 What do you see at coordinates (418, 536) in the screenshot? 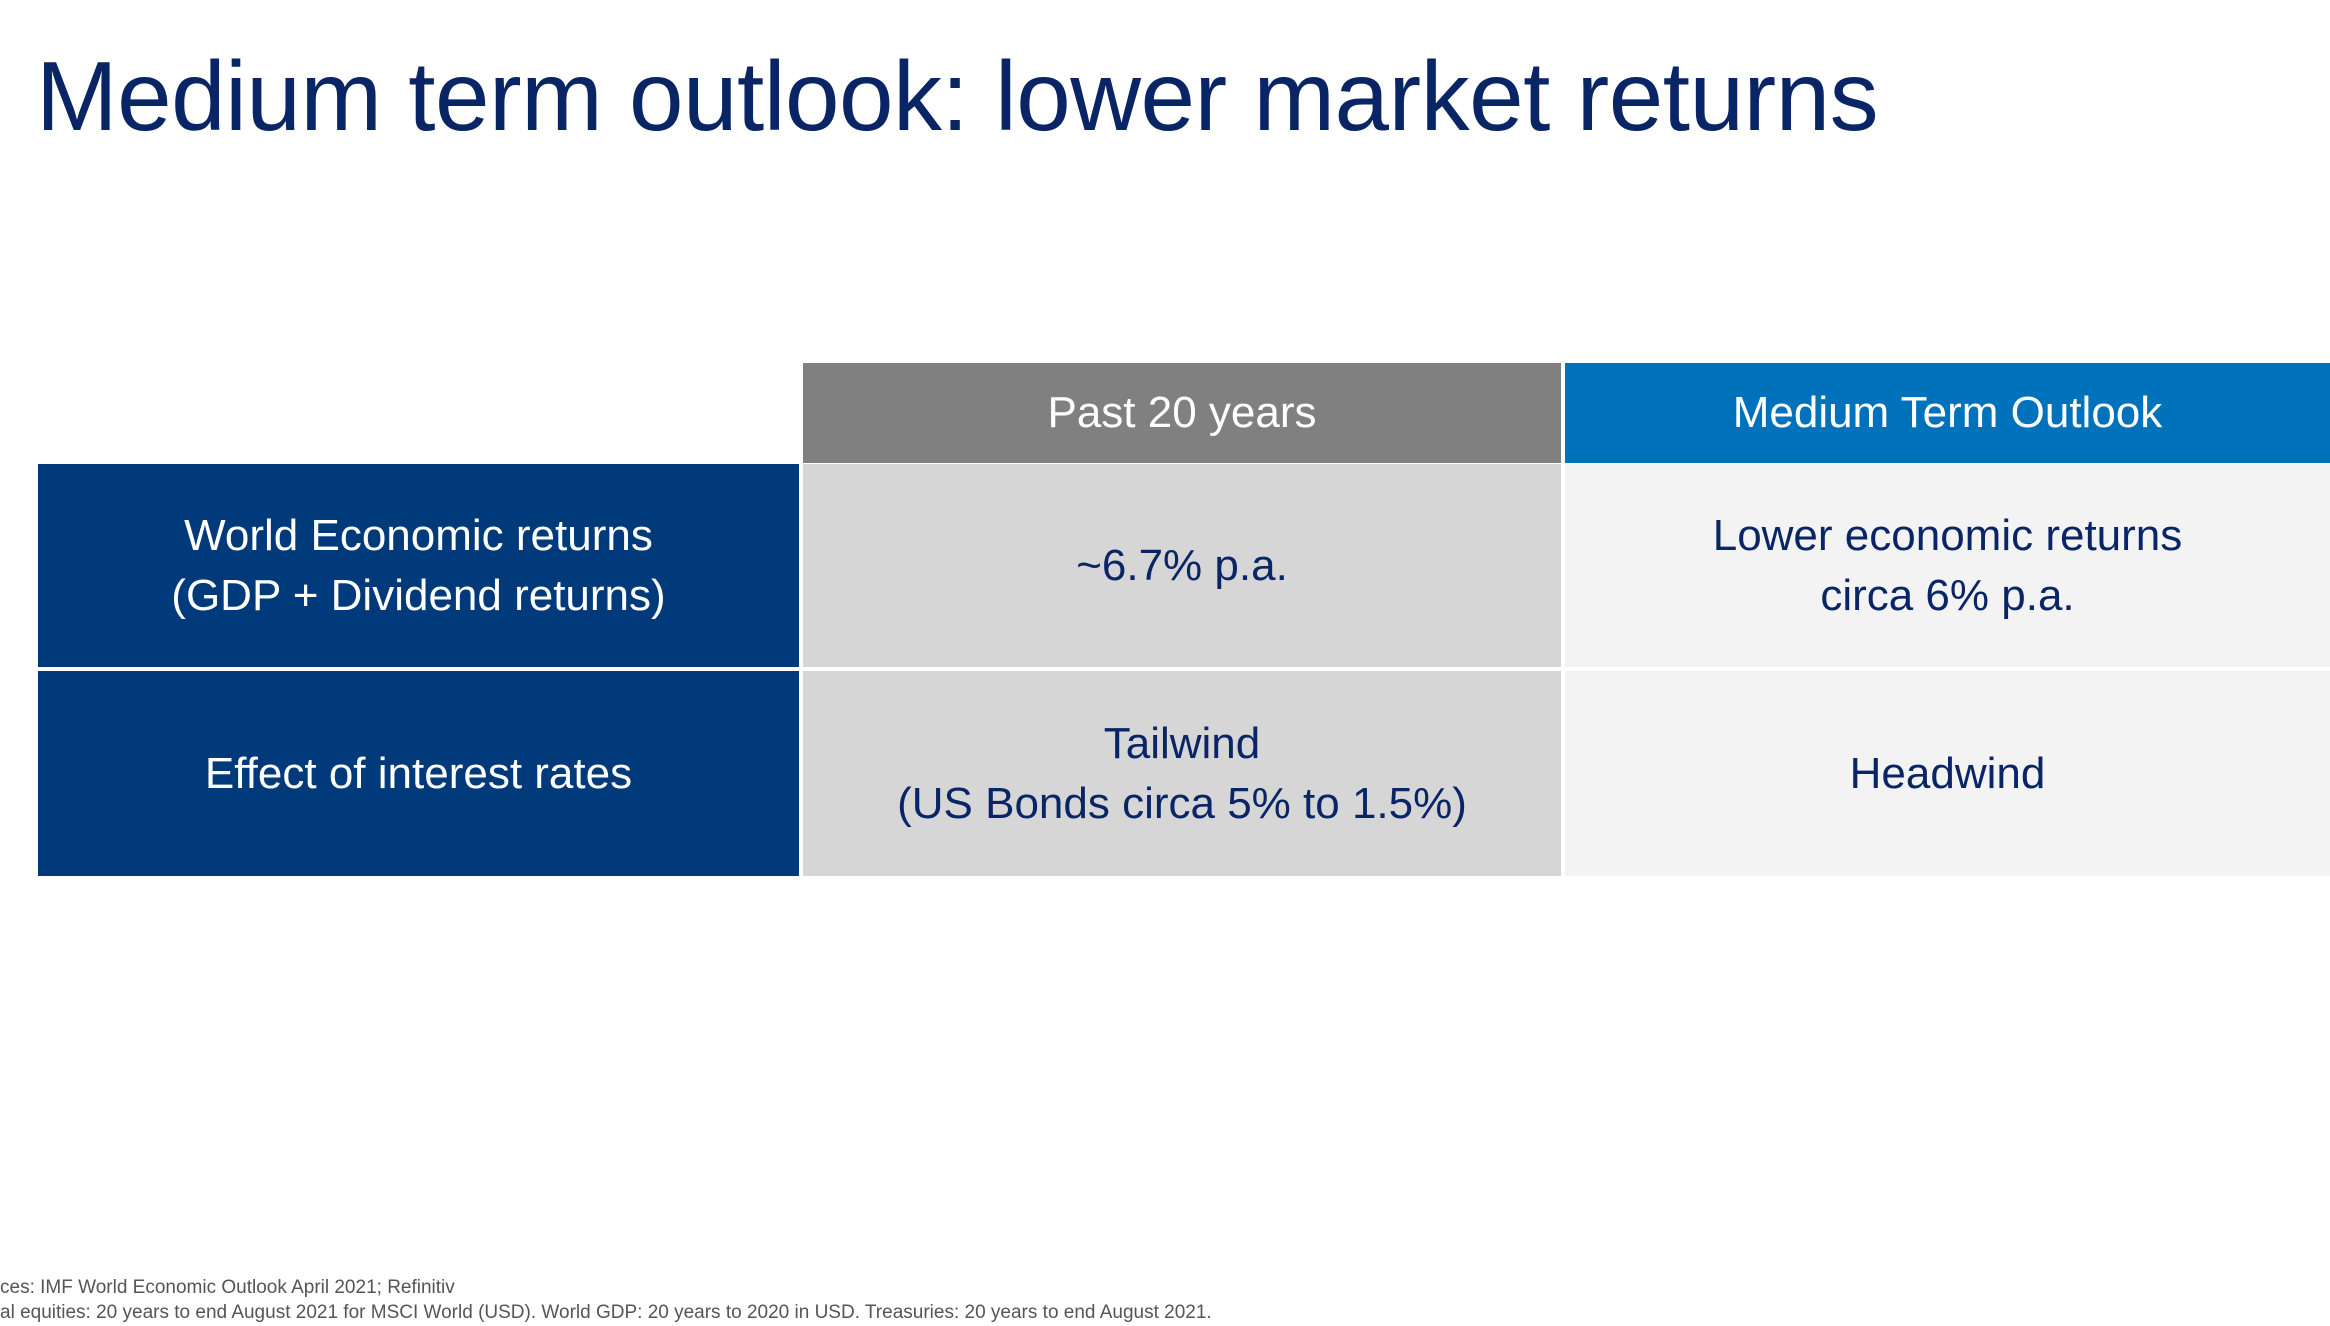
I see `row-label-line: World Economic returns` at bounding box center [418, 536].